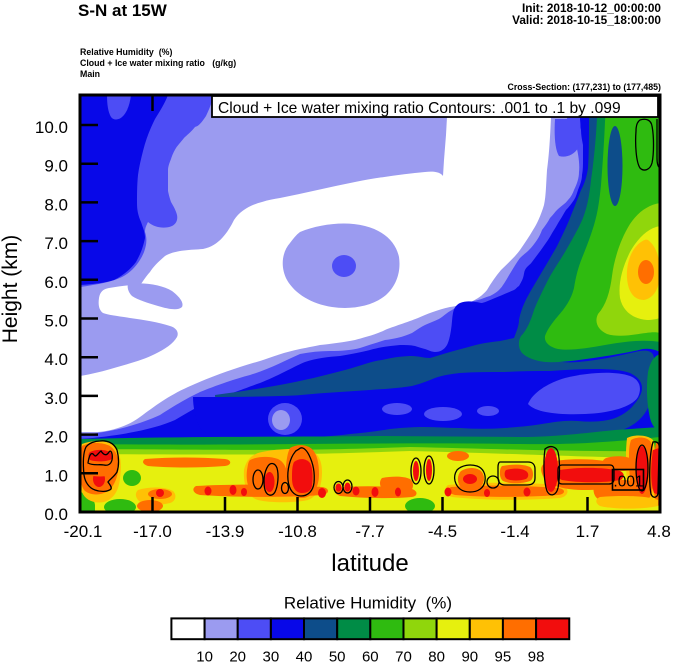  Describe the element at coordinates (237, 657) in the screenshot. I see `svg-text: 20` at that location.